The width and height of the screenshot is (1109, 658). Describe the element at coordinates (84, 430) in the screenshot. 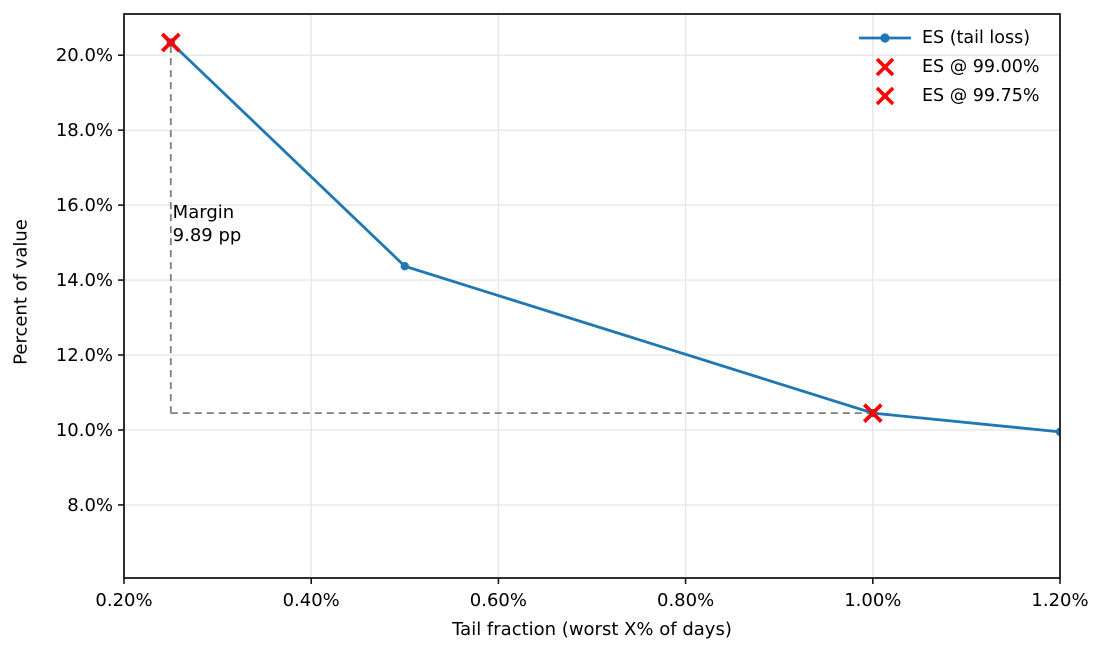

I see `y-tick-label: 10.0%` at that location.